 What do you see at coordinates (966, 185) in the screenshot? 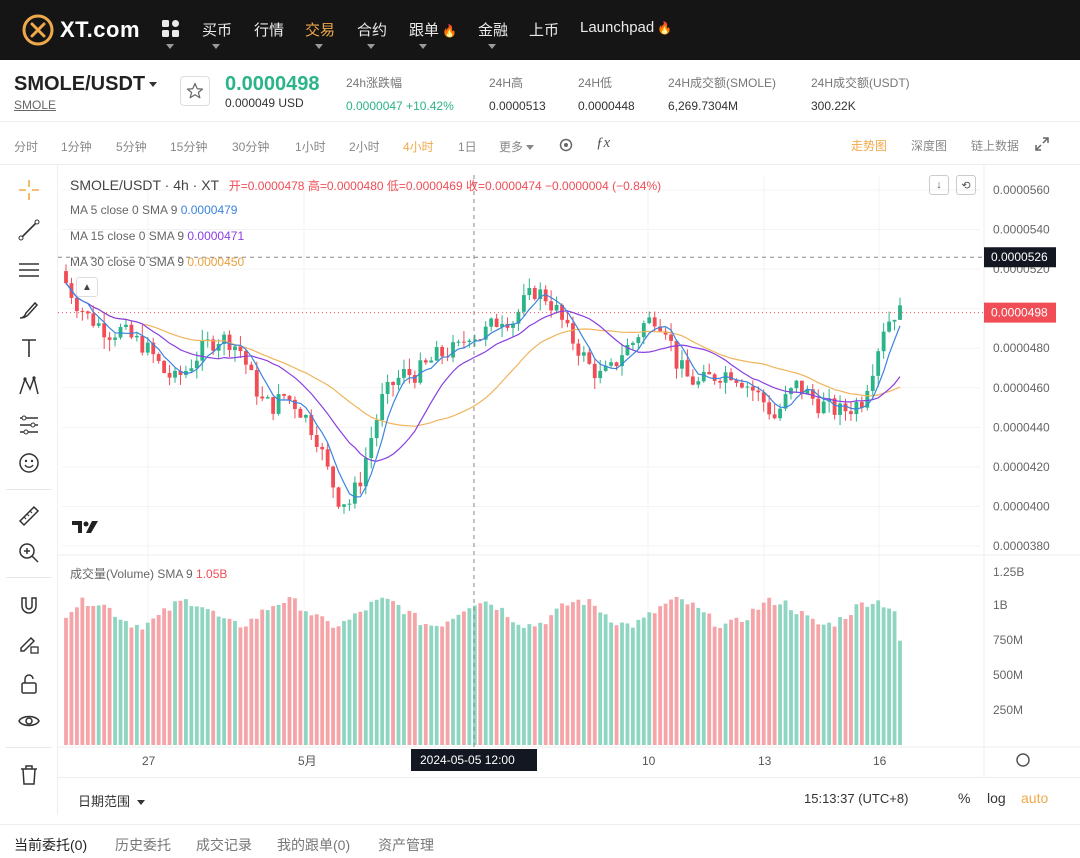
I see `reset-view-button: ⟲` at bounding box center [966, 185].